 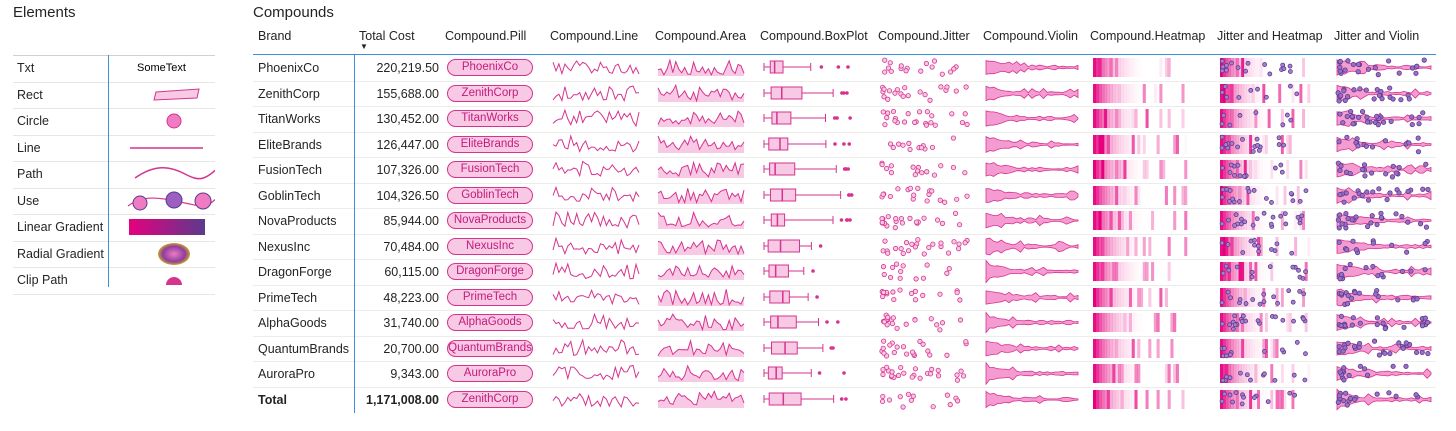 I want to click on sort-descending-icon: ▼, so click(x=364, y=46).